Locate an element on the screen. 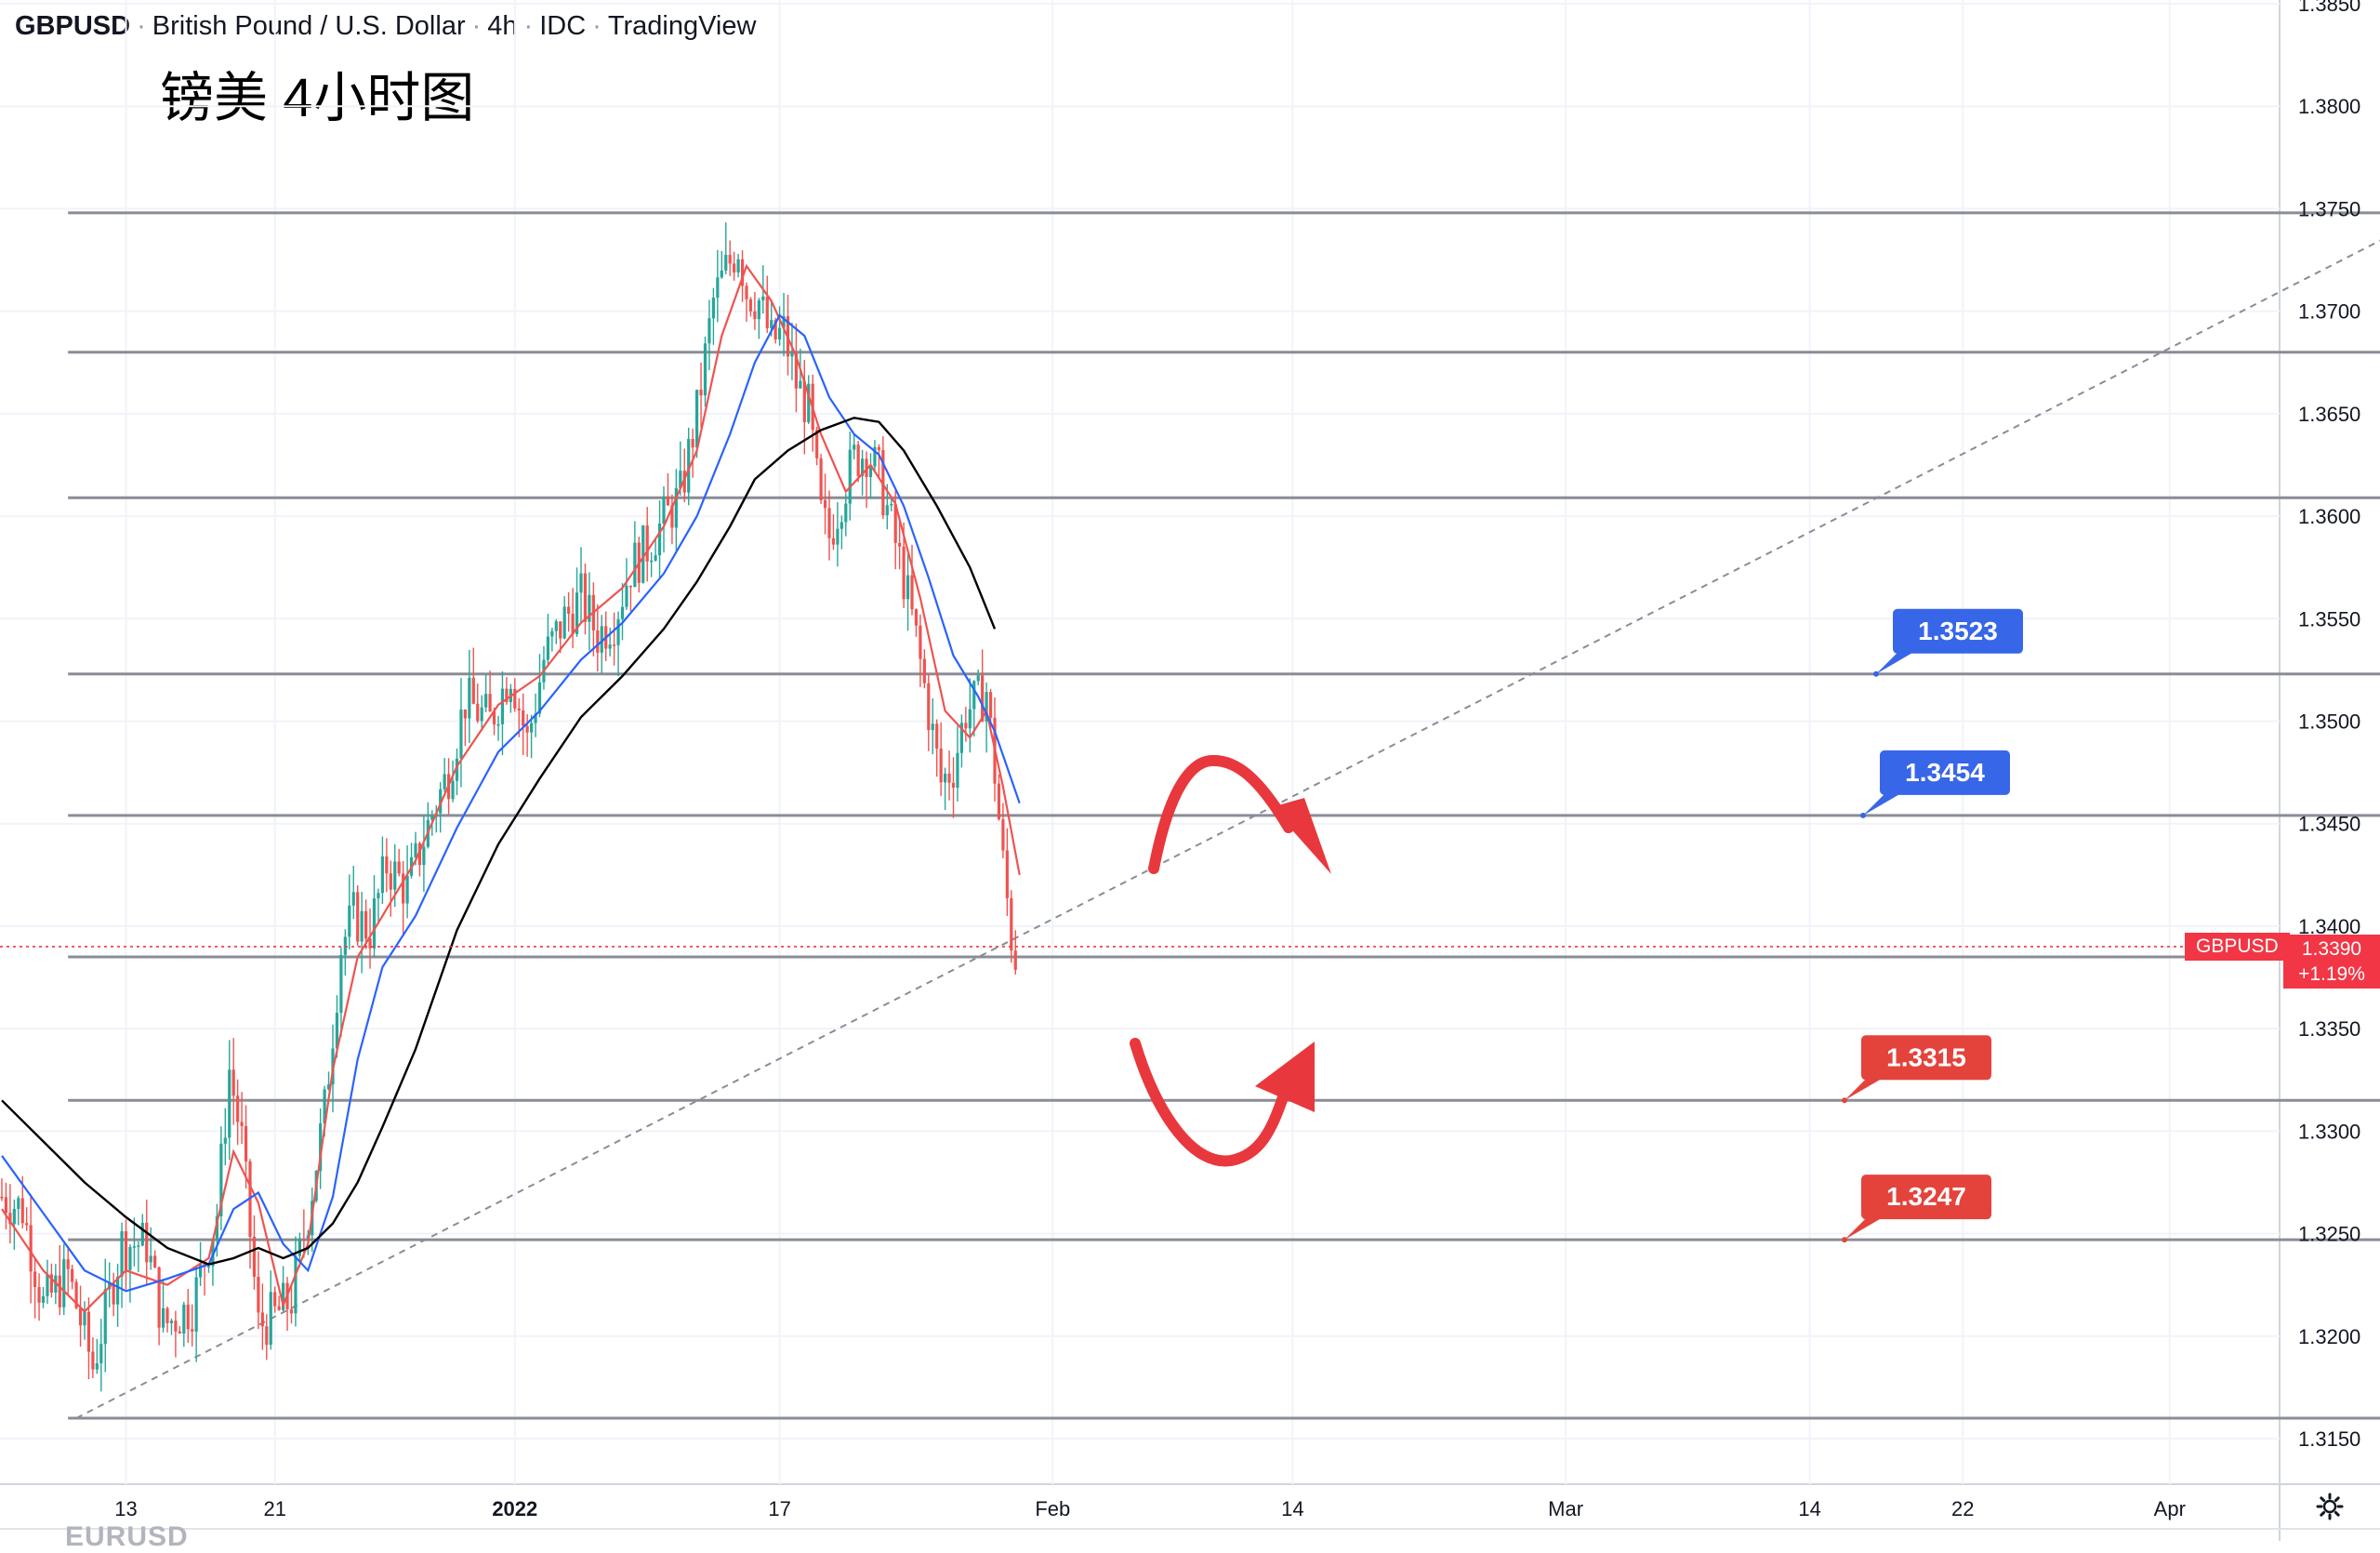  support-arrow-curve is located at coordinates (1209, 1102).